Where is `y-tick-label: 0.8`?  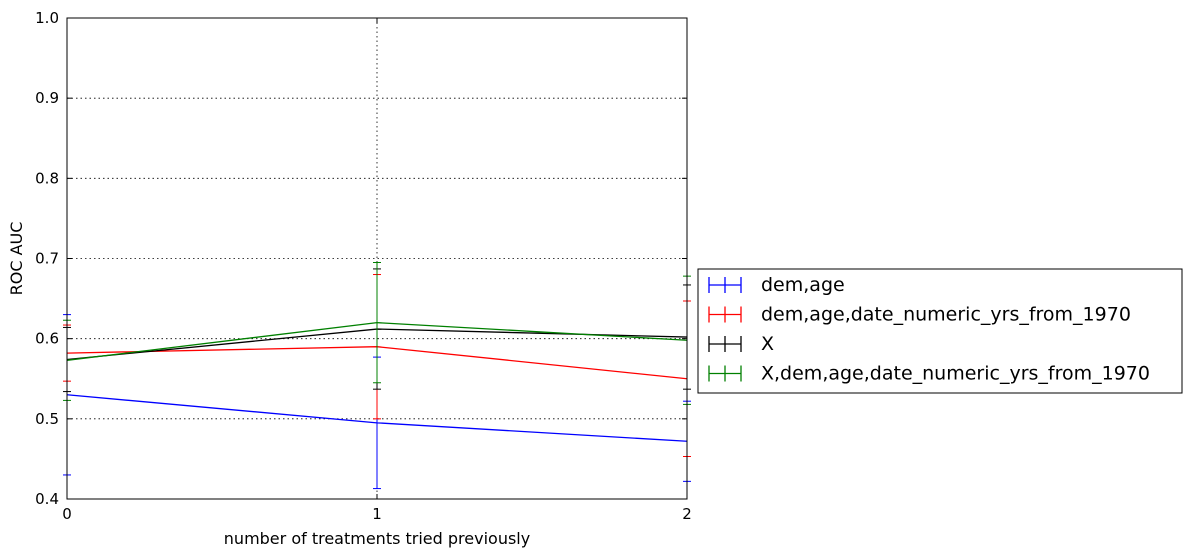 y-tick-label: 0.8 is located at coordinates (47, 178).